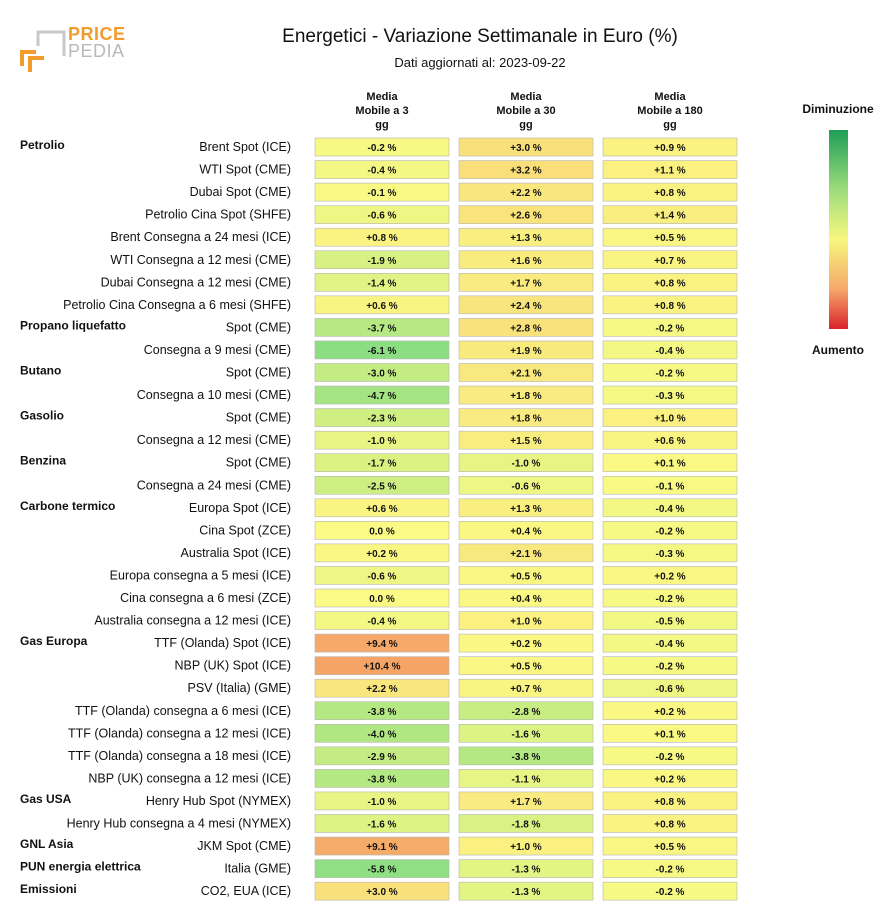 Image resolution: width=880 pixels, height=905 pixels. I want to click on cell-value-label: -1.8 %, so click(526, 825).